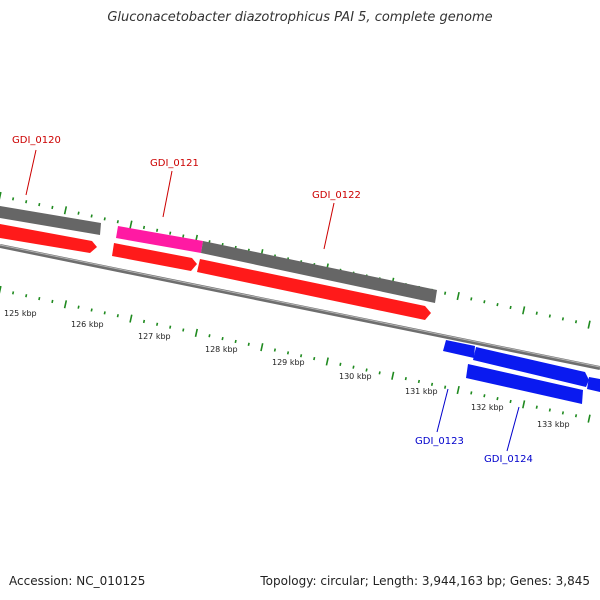  Describe the element at coordinates (87, 324) in the screenshot. I see `kbp-label: 126 kbp` at that location.